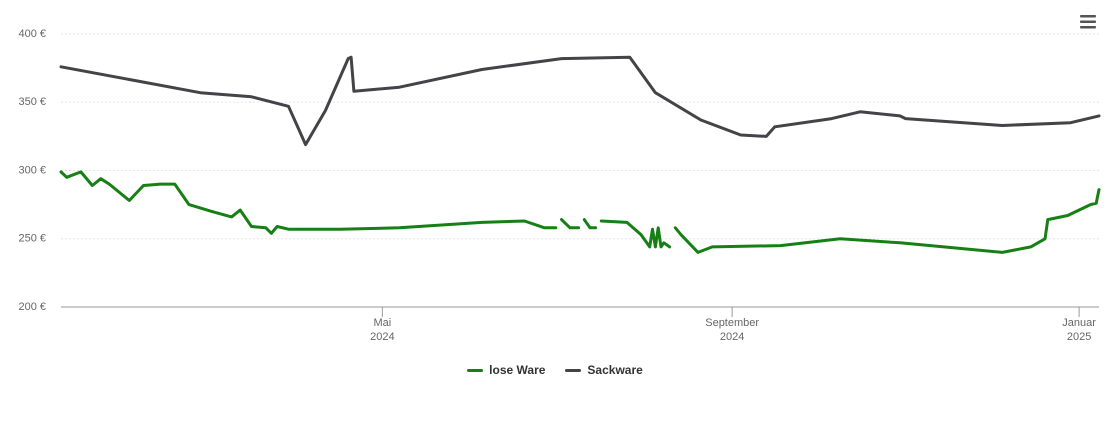  Describe the element at coordinates (1079, 330) in the screenshot. I see `x-tick-label: Januar 2025` at that location.